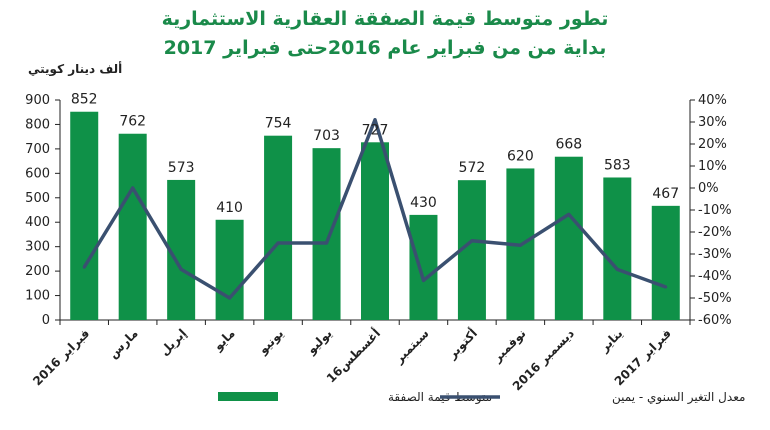 The width and height of the screenshot is (770, 430). Describe the element at coordinates (715, 210) in the screenshot. I see `y2-tick-label: -10%` at that location.